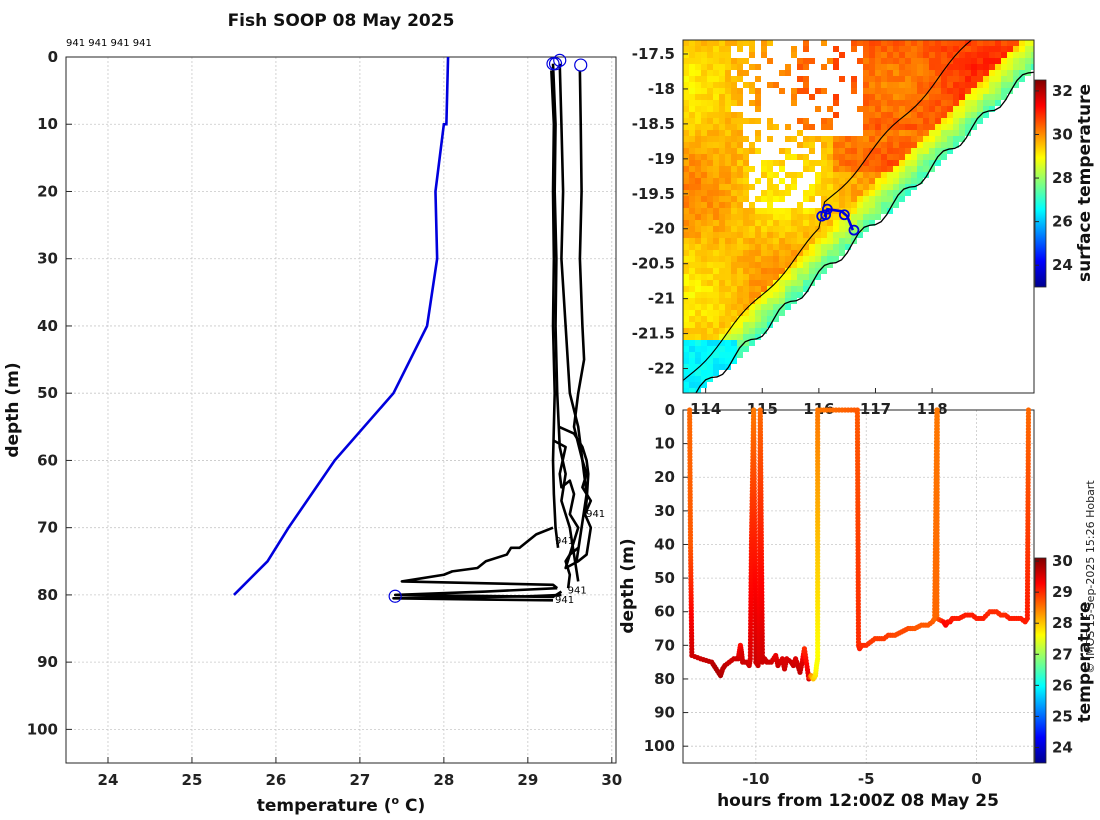 This screenshot has width=1100, height=820. Describe the element at coordinates (705, 409) in the screenshot. I see `map-lon-tick-label: 114` at that location.